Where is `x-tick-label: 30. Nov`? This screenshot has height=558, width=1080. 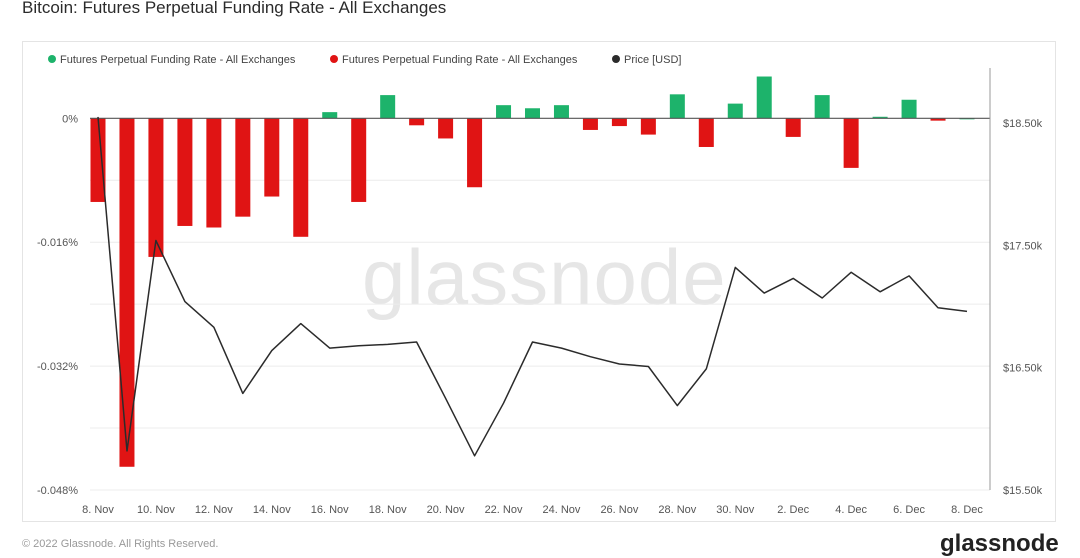 x-tick-label: 30. Nov is located at coordinates (735, 510).